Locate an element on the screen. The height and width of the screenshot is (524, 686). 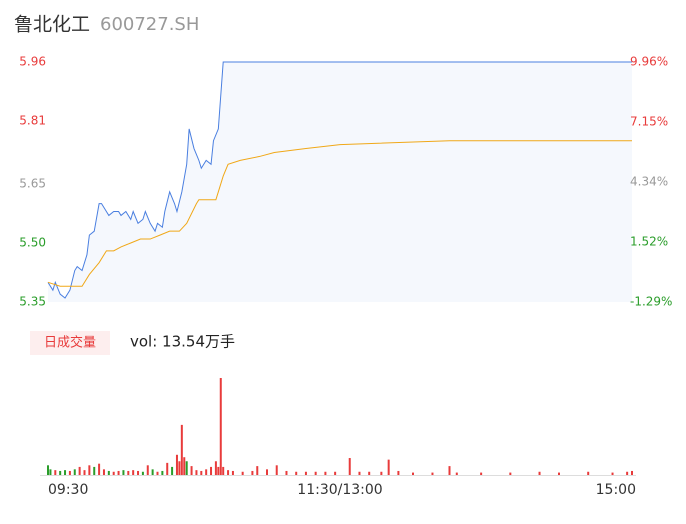
stock-name: 鲁北化工 is located at coordinates (52, 25).